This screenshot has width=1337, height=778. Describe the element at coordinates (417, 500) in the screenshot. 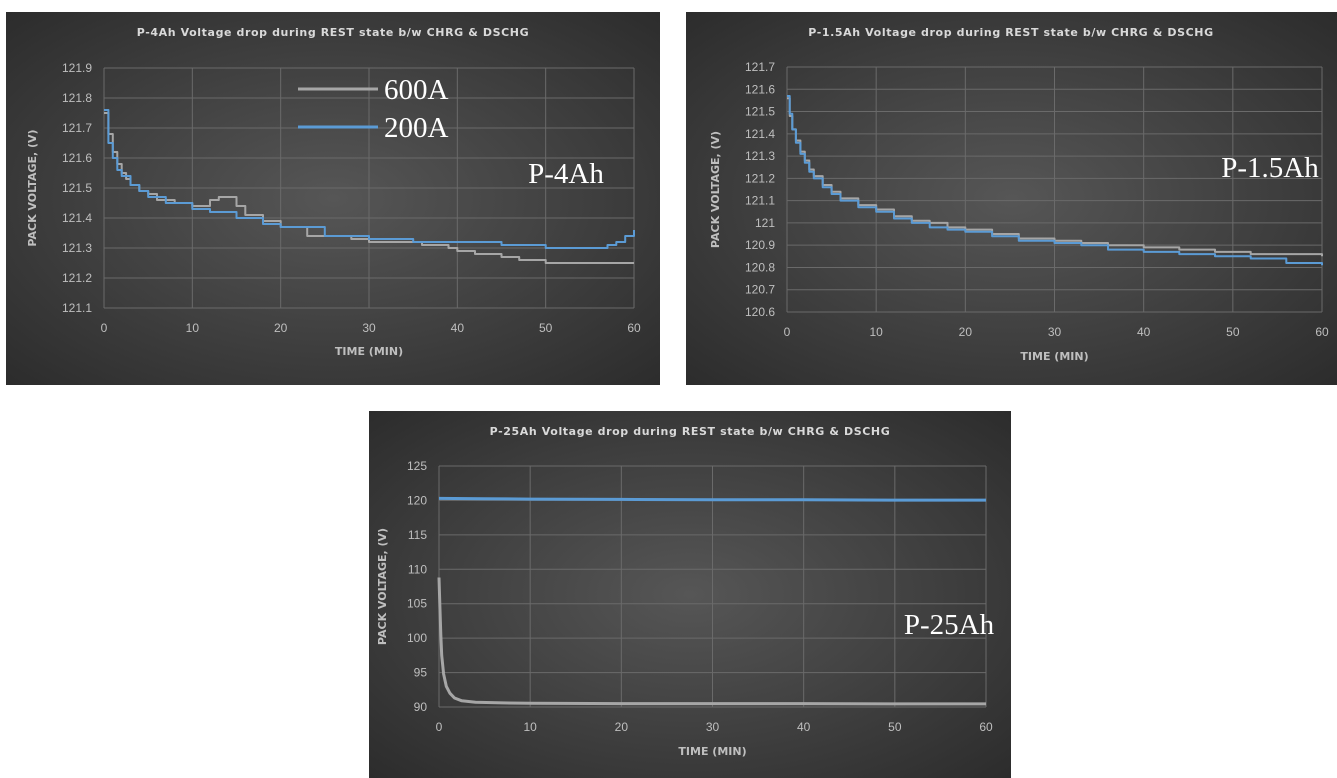

I see `y-tick-label: 120` at that location.